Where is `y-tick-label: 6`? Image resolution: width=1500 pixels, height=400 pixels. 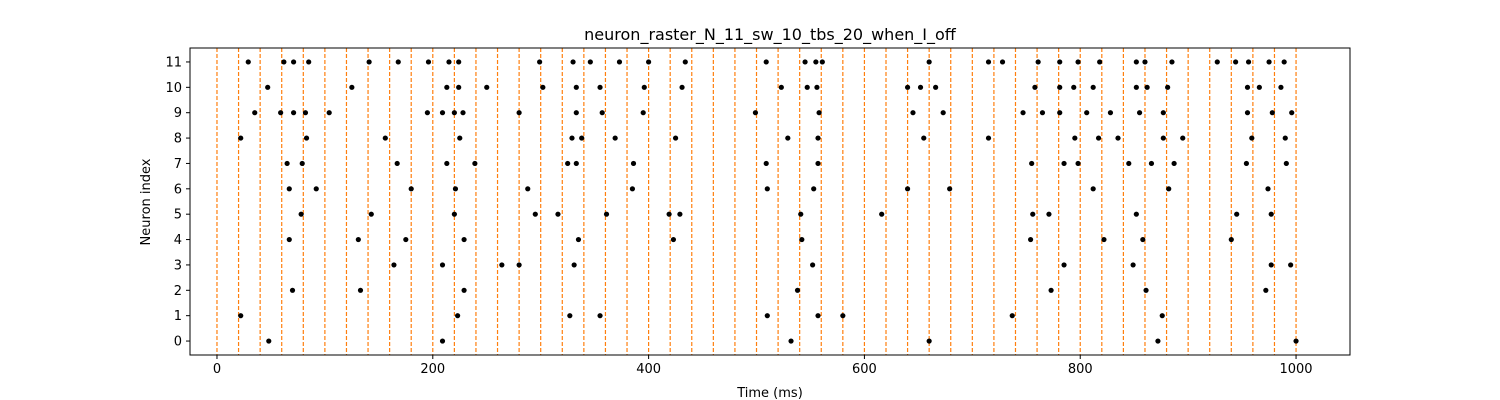
y-tick-label: 6 is located at coordinates (178, 189).